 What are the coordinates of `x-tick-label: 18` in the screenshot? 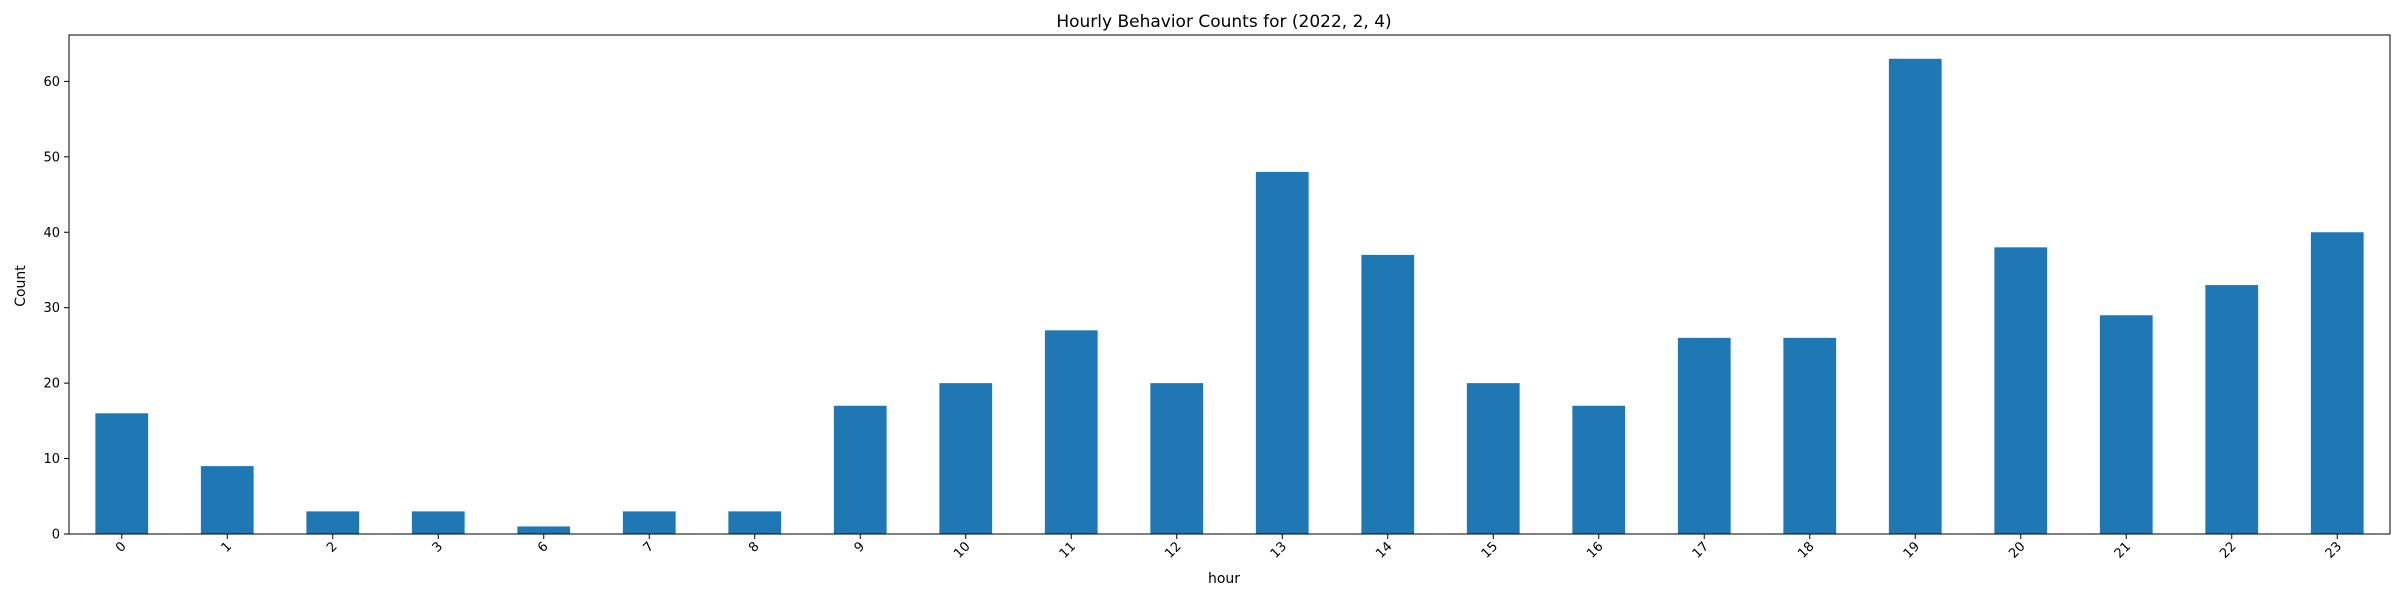 It's located at (1806, 550).